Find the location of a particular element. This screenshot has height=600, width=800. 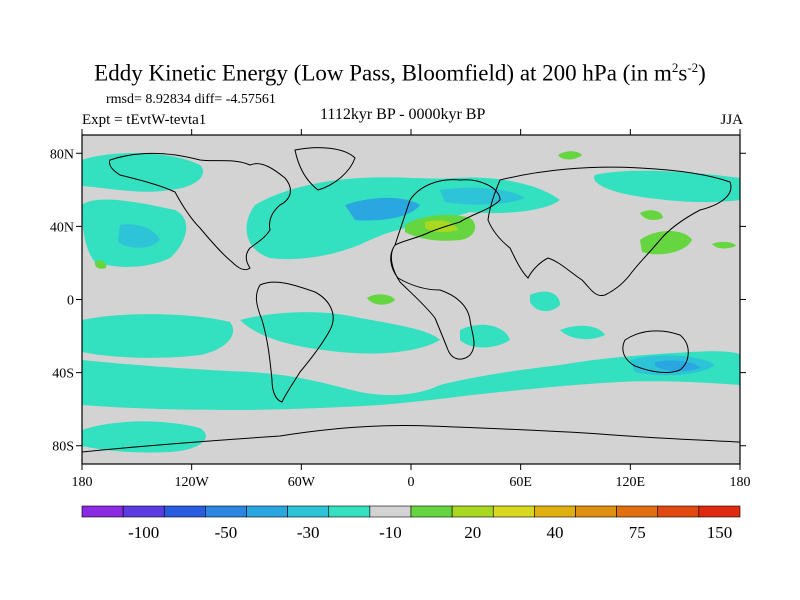

coastline-antarctica is located at coordinates (411, 438).